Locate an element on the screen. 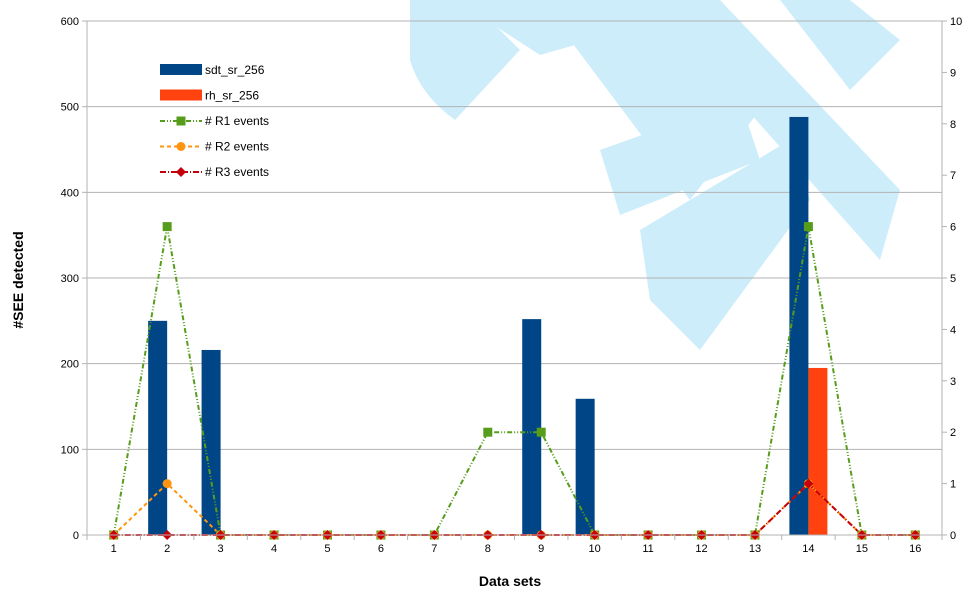 Image resolution: width=969 pixels, height=593 pixels. x-tick-label-9: 9 is located at coordinates (541, 549).